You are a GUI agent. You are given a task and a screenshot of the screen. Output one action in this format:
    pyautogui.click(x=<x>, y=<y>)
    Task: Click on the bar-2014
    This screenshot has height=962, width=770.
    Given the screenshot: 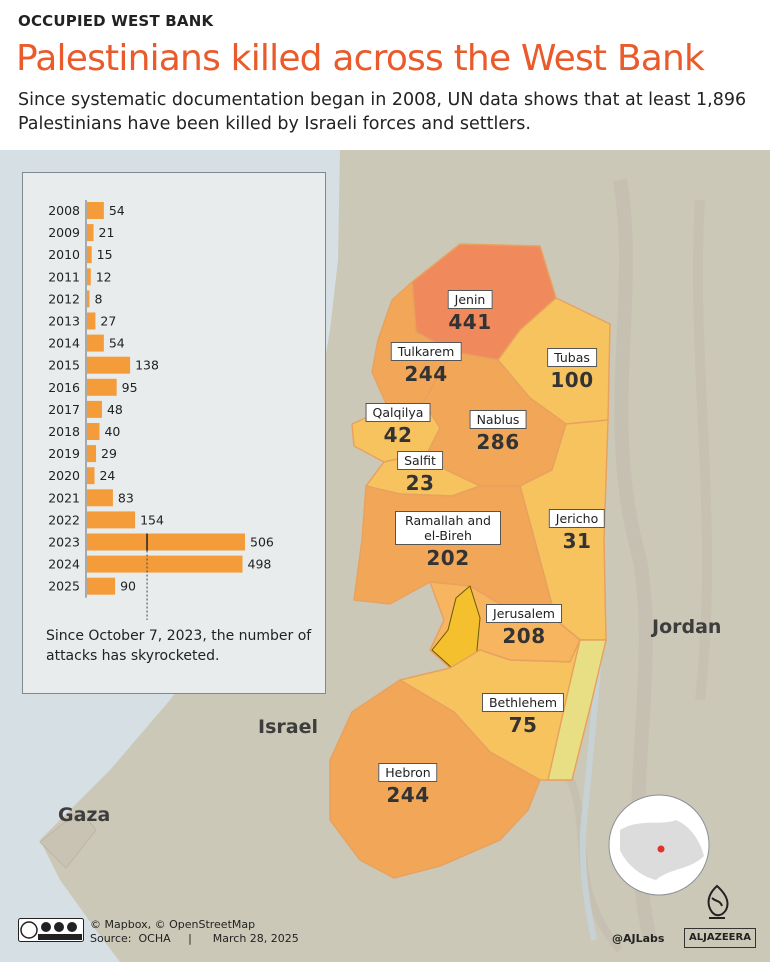 What is the action you would take?
    pyautogui.click(x=95, y=343)
    